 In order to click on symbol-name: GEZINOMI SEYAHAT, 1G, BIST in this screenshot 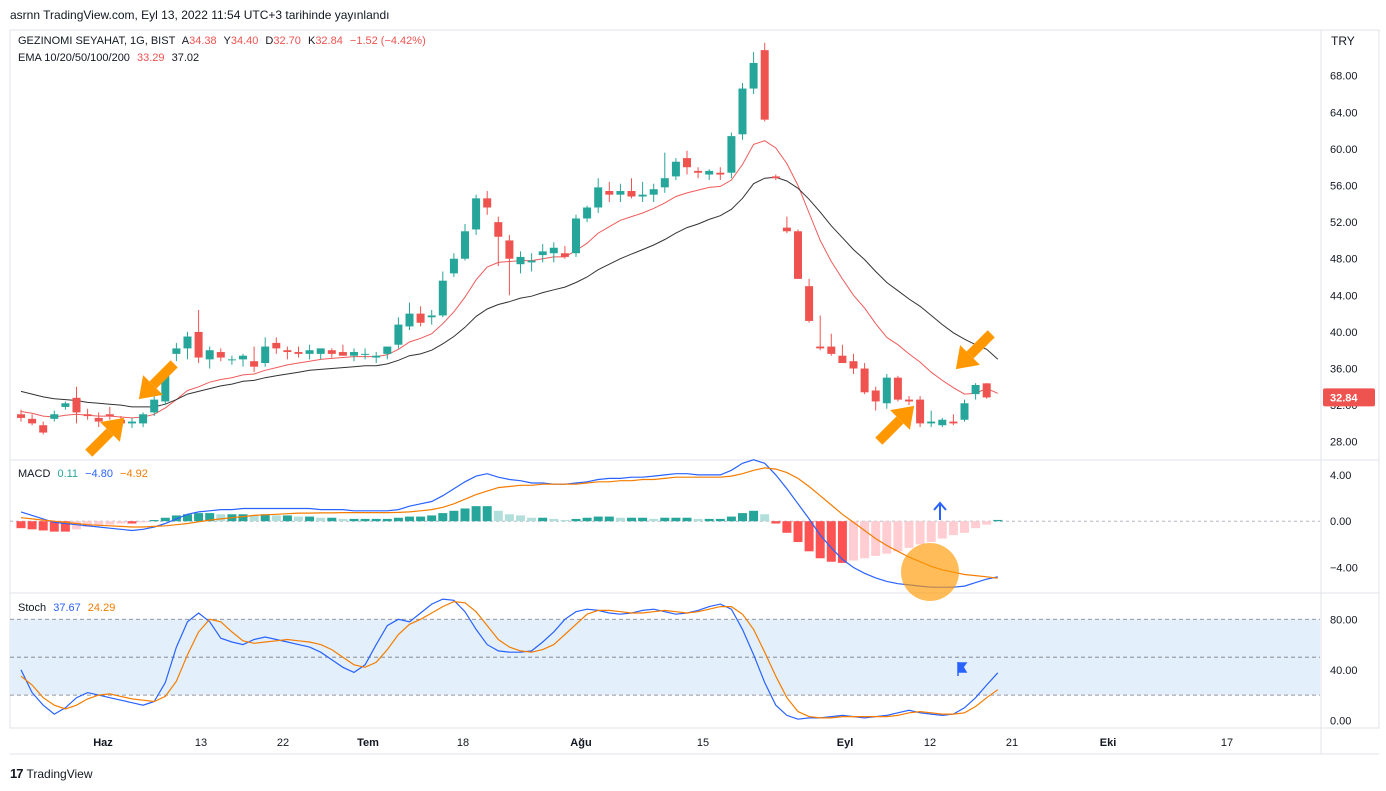, I will do `click(97, 41)`.